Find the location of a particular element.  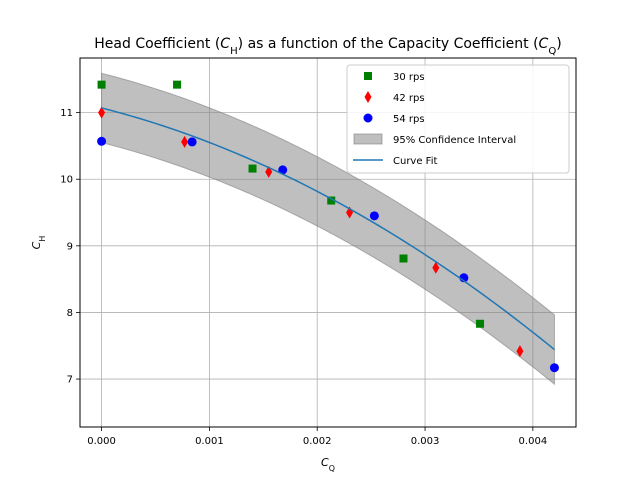

x-tick-label: 0.004 is located at coordinates (533, 441).